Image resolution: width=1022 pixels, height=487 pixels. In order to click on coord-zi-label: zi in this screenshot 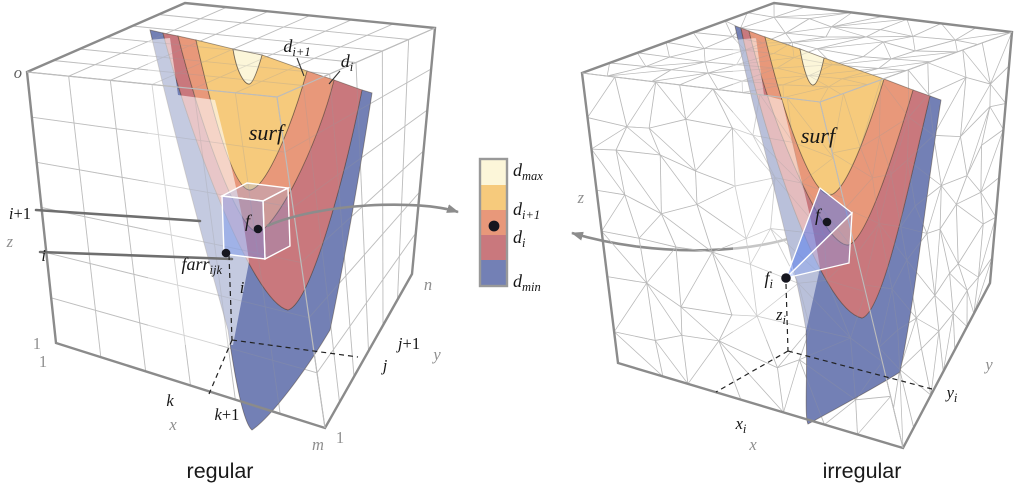, I will do `click(780, 316)`.